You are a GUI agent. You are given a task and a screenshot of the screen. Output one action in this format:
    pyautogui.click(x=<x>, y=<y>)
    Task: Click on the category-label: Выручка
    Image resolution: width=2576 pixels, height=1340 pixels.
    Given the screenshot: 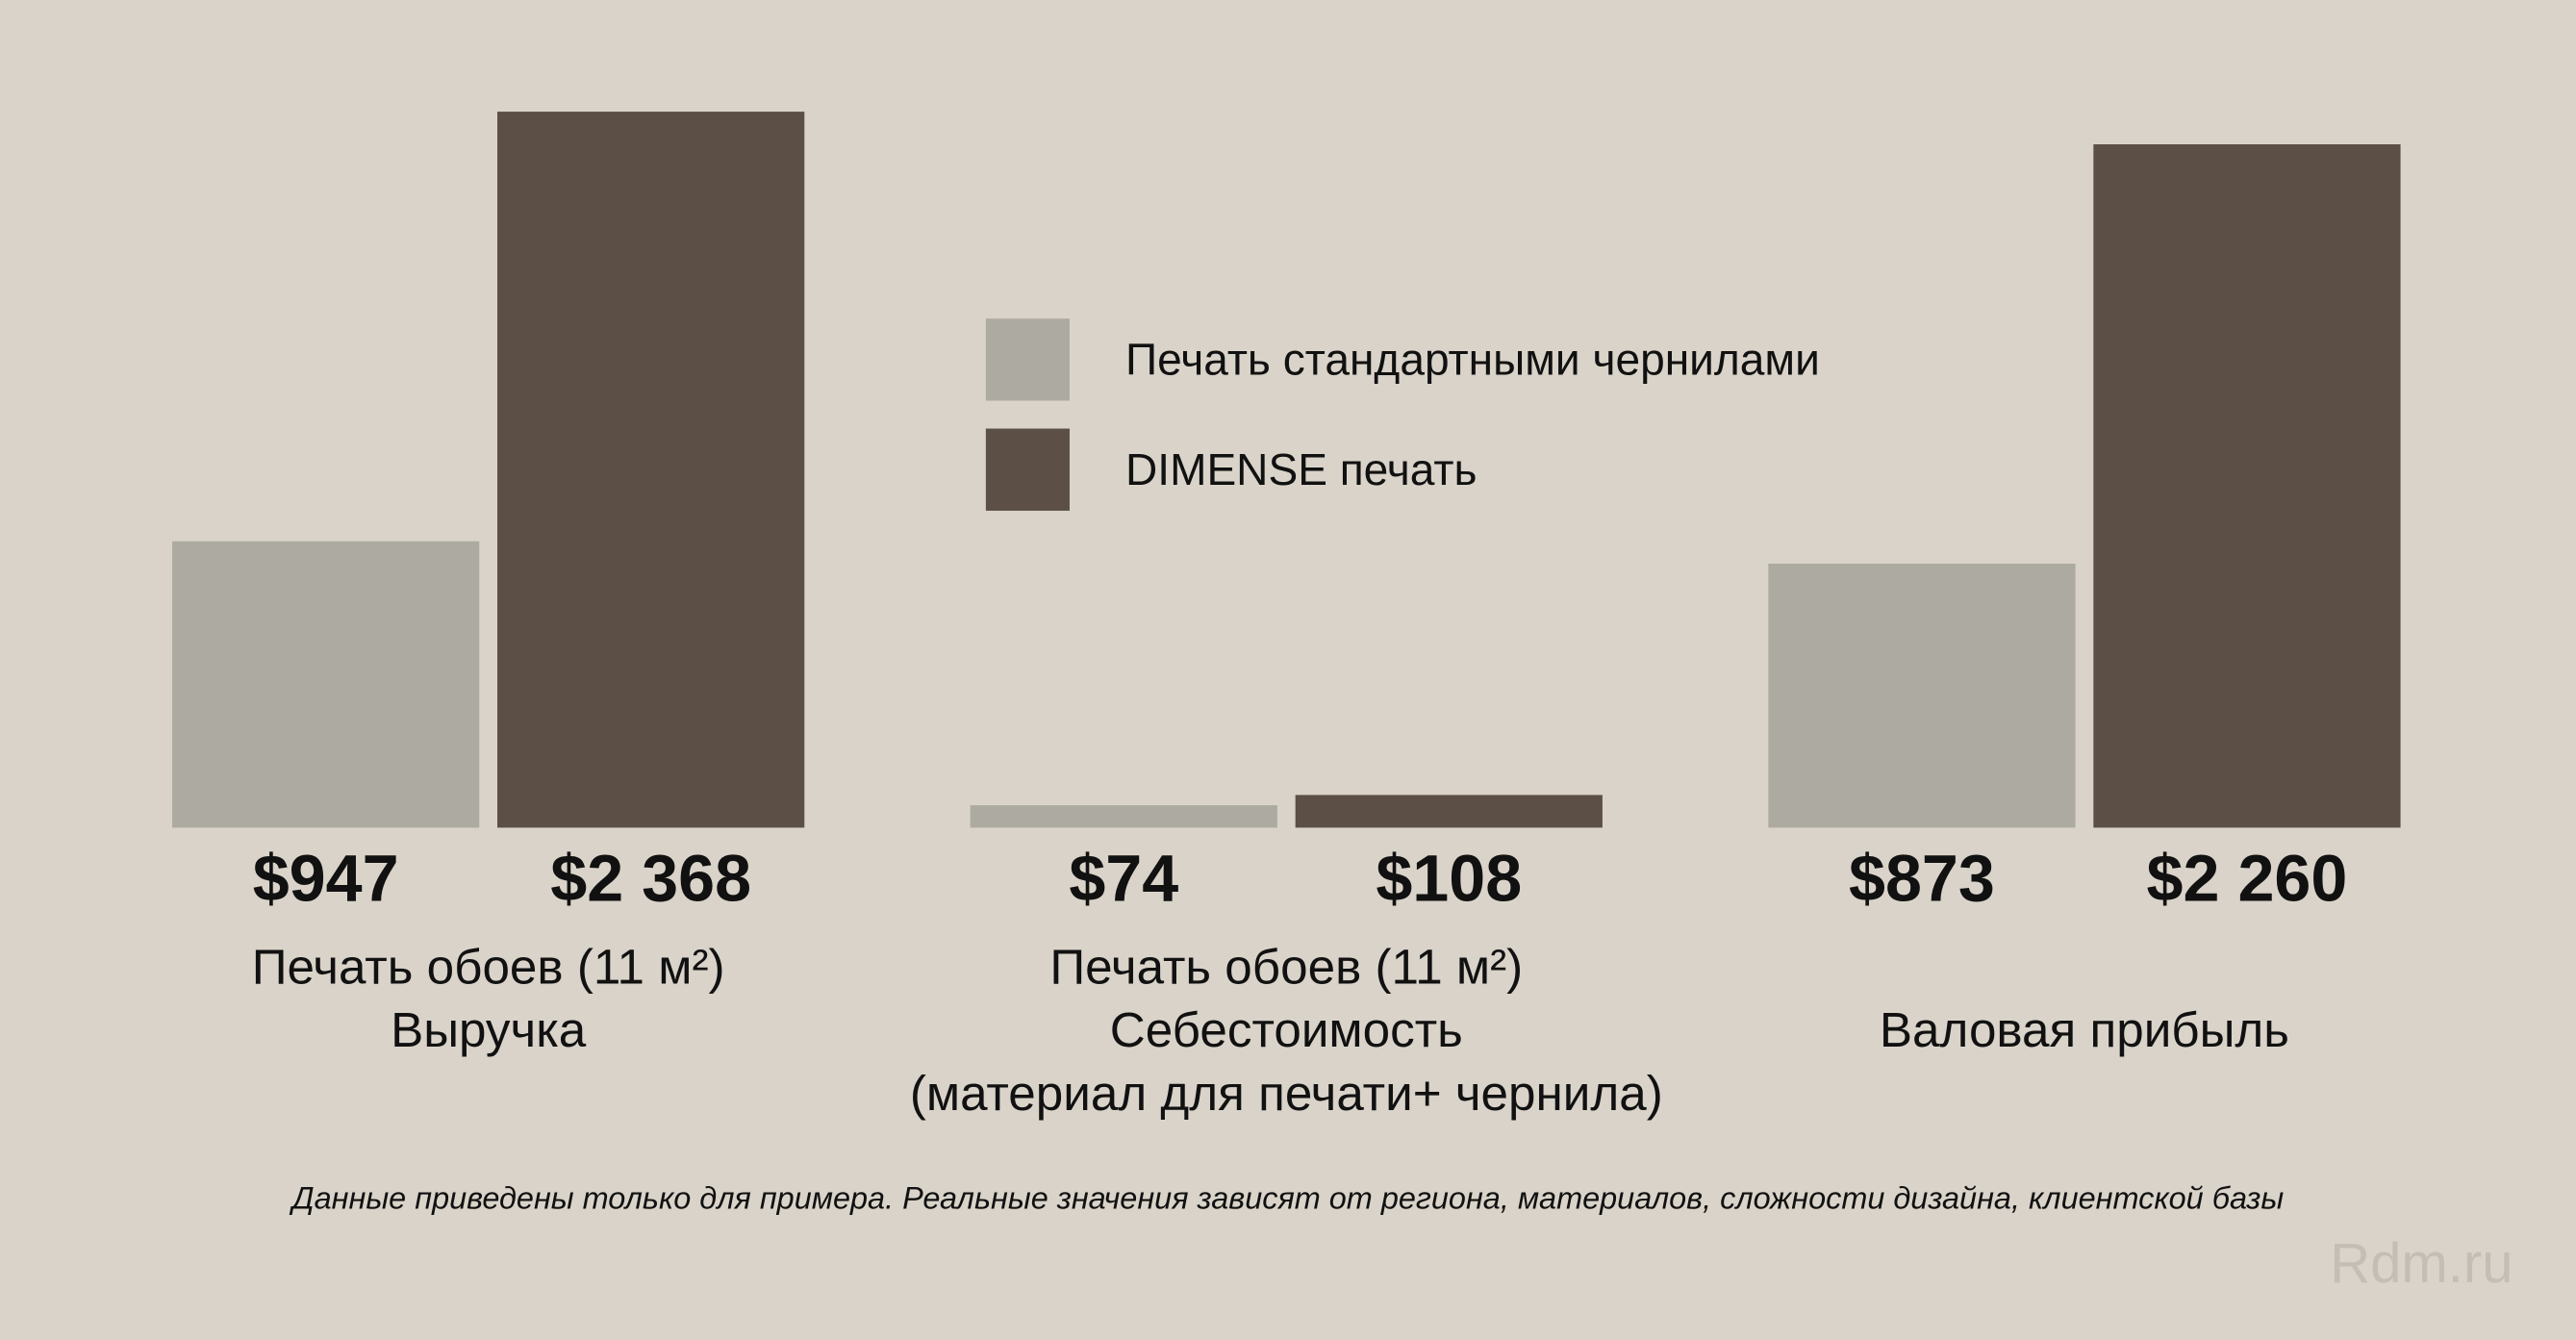 What is the action you would take?
    pyautogui.click(x=489, y=1029)
    